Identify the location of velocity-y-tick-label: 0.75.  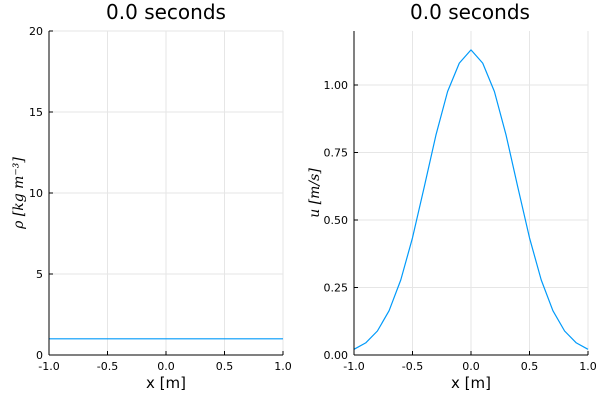
(336, 153).